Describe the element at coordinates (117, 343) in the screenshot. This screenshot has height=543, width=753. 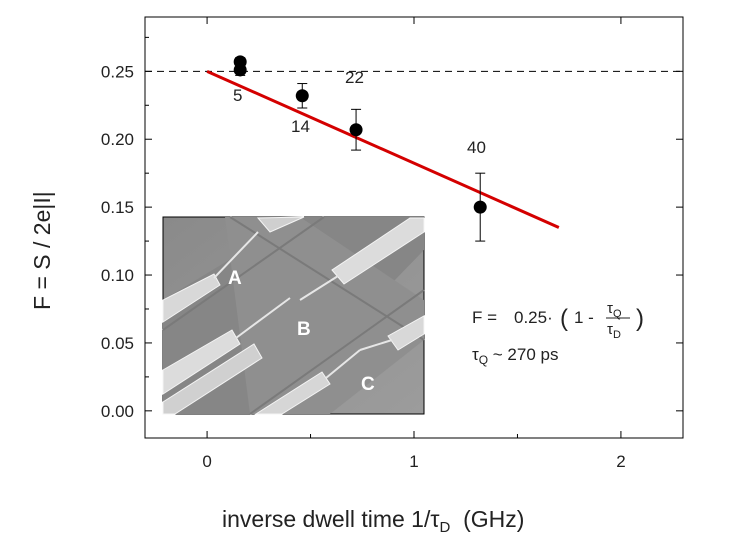
I see `y-tick-label: 0.05` at that location.